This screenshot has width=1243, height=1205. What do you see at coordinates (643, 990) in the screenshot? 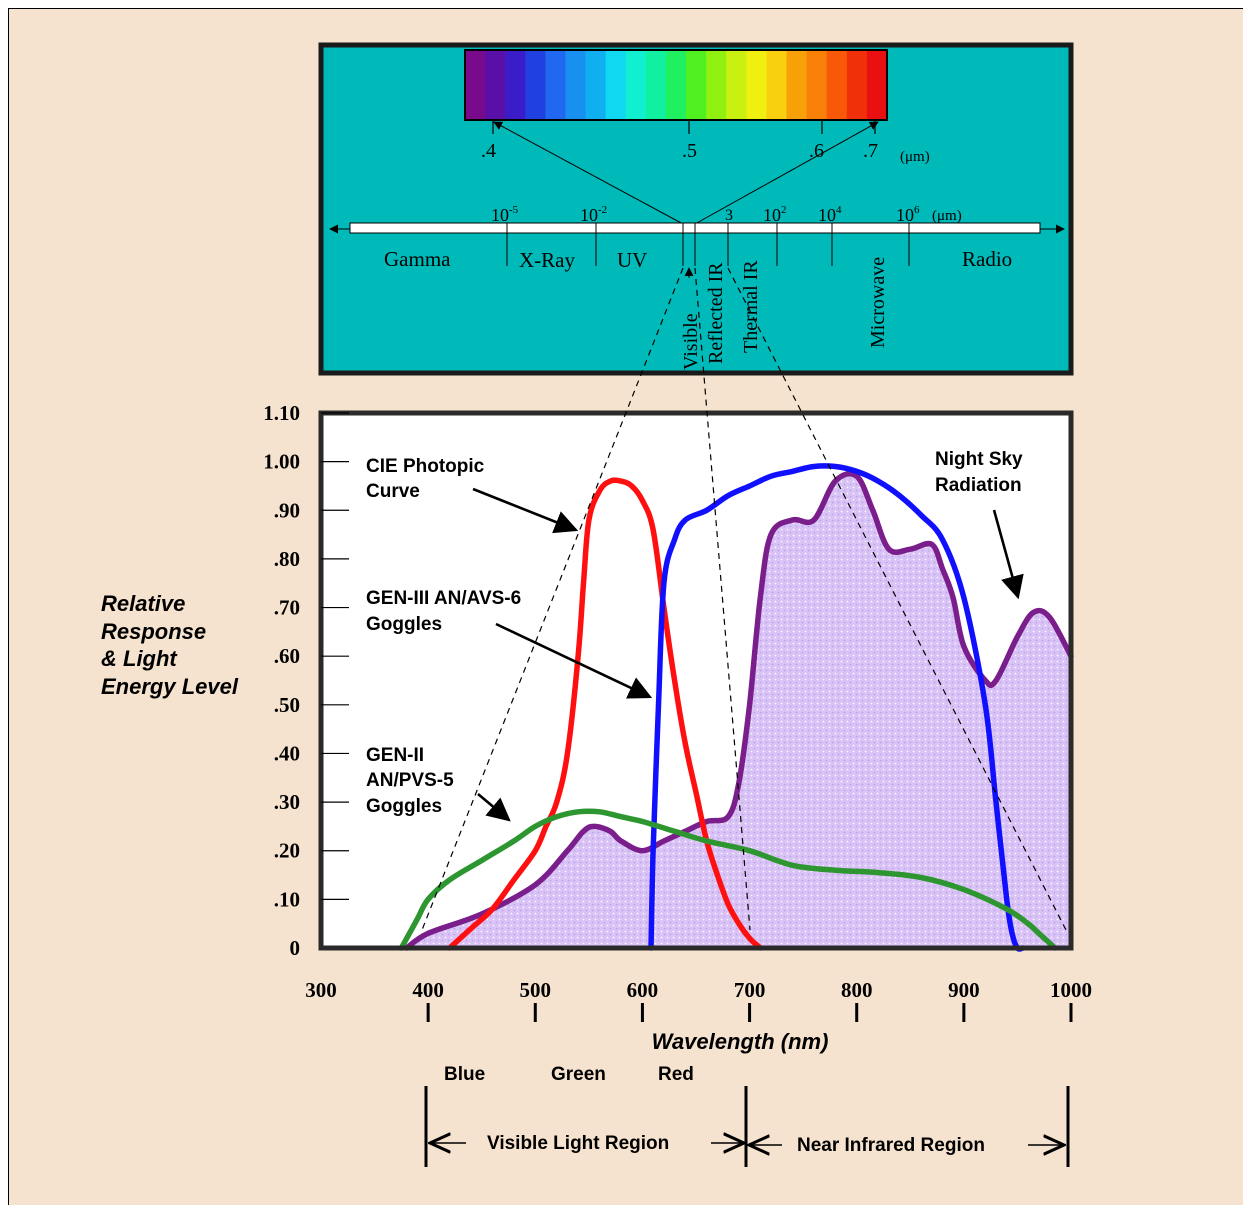
I see `x-tick-label: 600` at bounding box center [643, 990].